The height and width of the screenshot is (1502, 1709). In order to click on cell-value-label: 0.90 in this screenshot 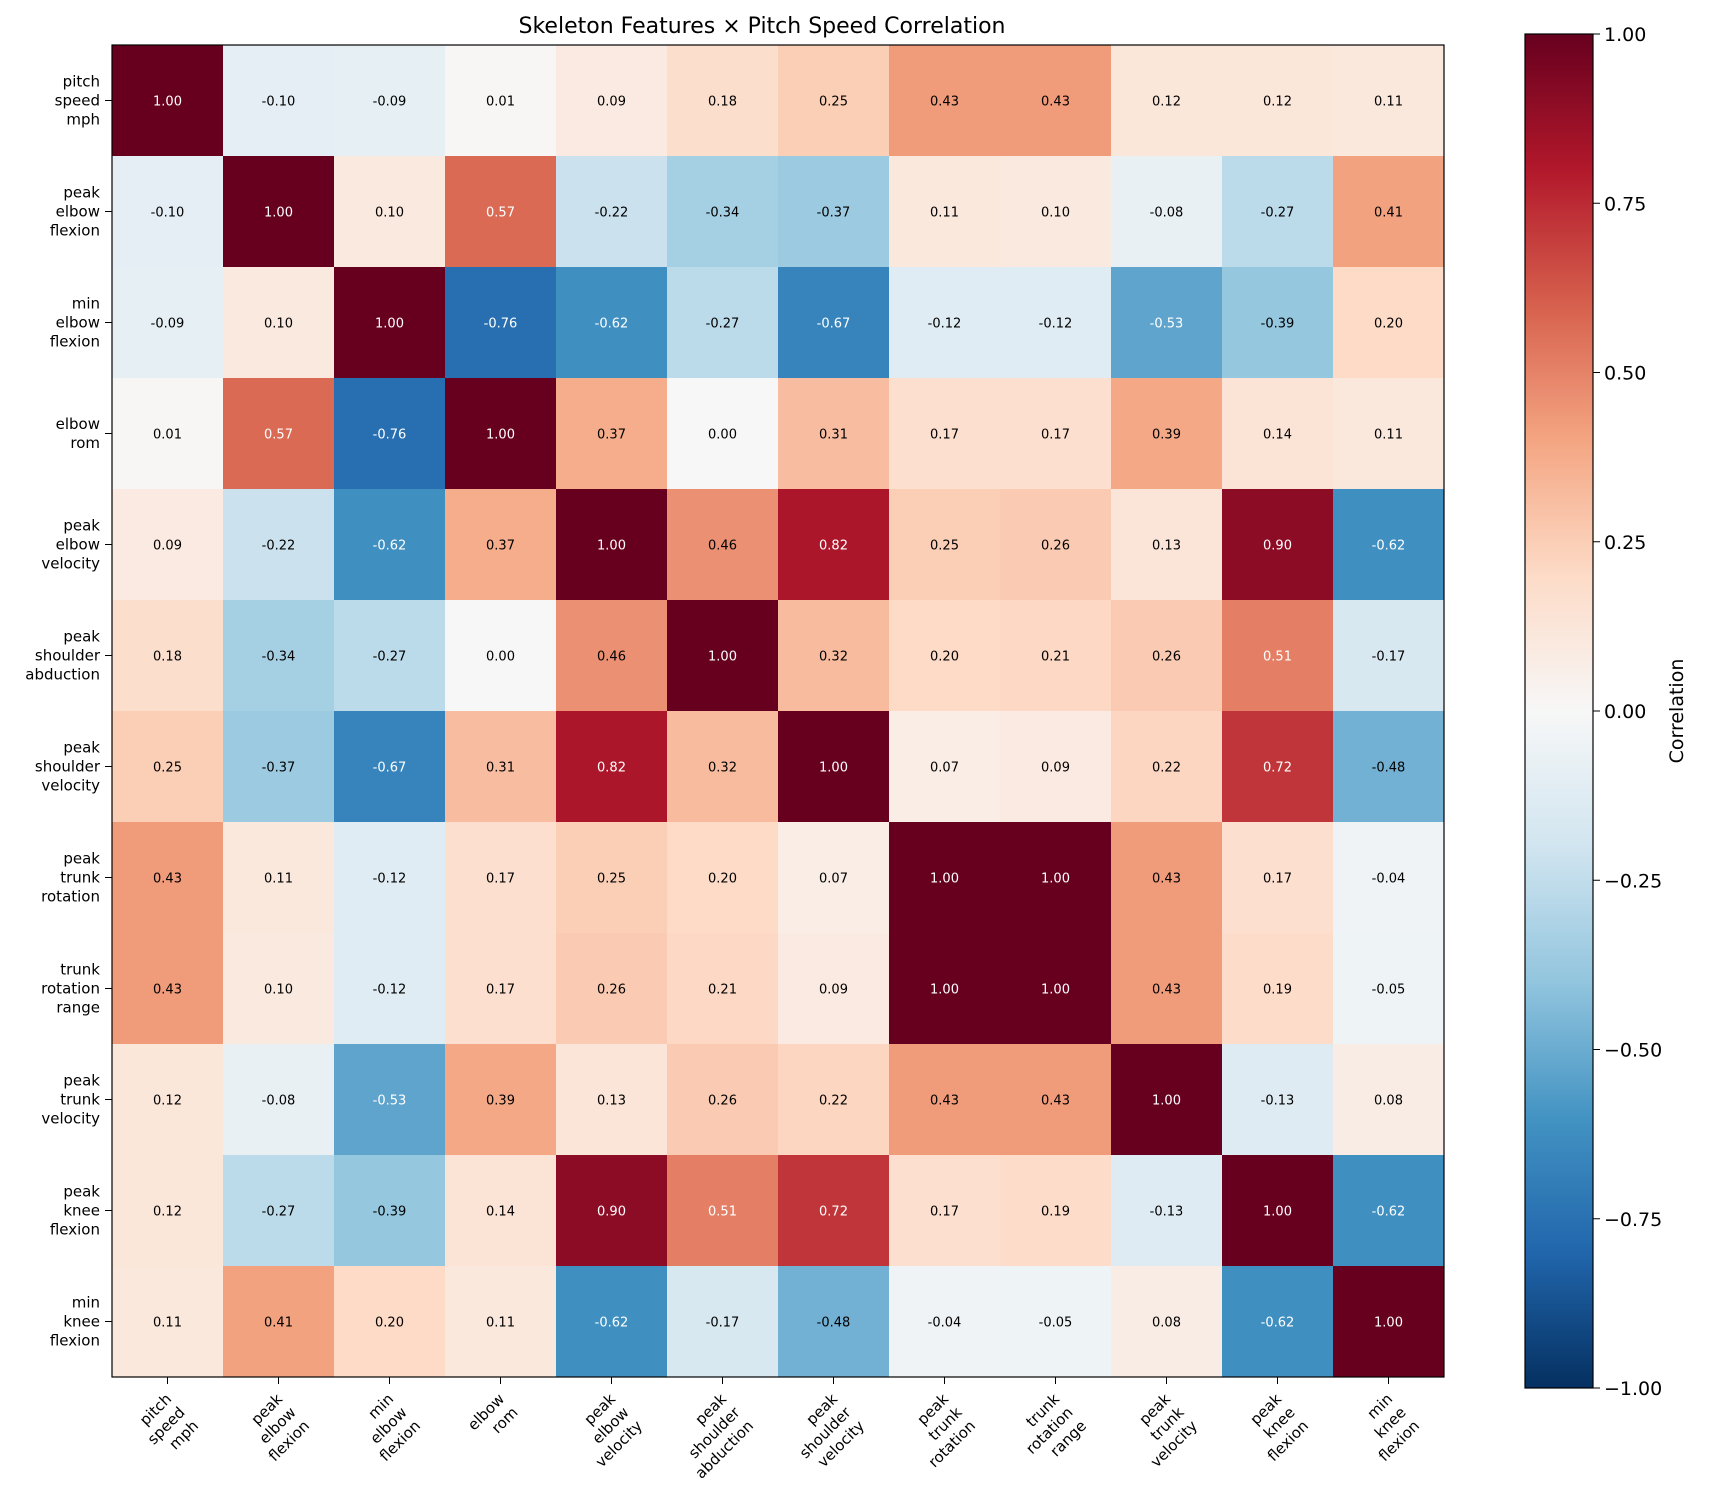, I will do `click(1277, 546)`.